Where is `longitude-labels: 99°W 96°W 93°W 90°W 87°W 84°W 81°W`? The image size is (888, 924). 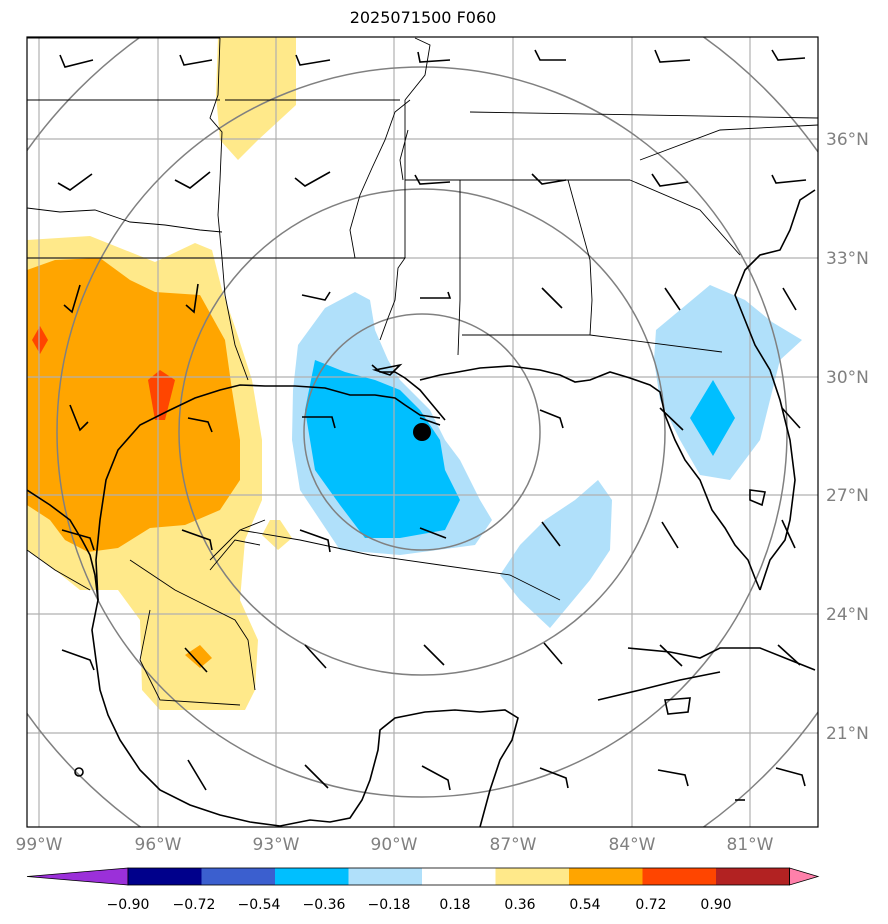 longitude-labels: 99°W 96°W 93°W 90°W 87°W 84°W 81°W is located at coordinates (395, 845).